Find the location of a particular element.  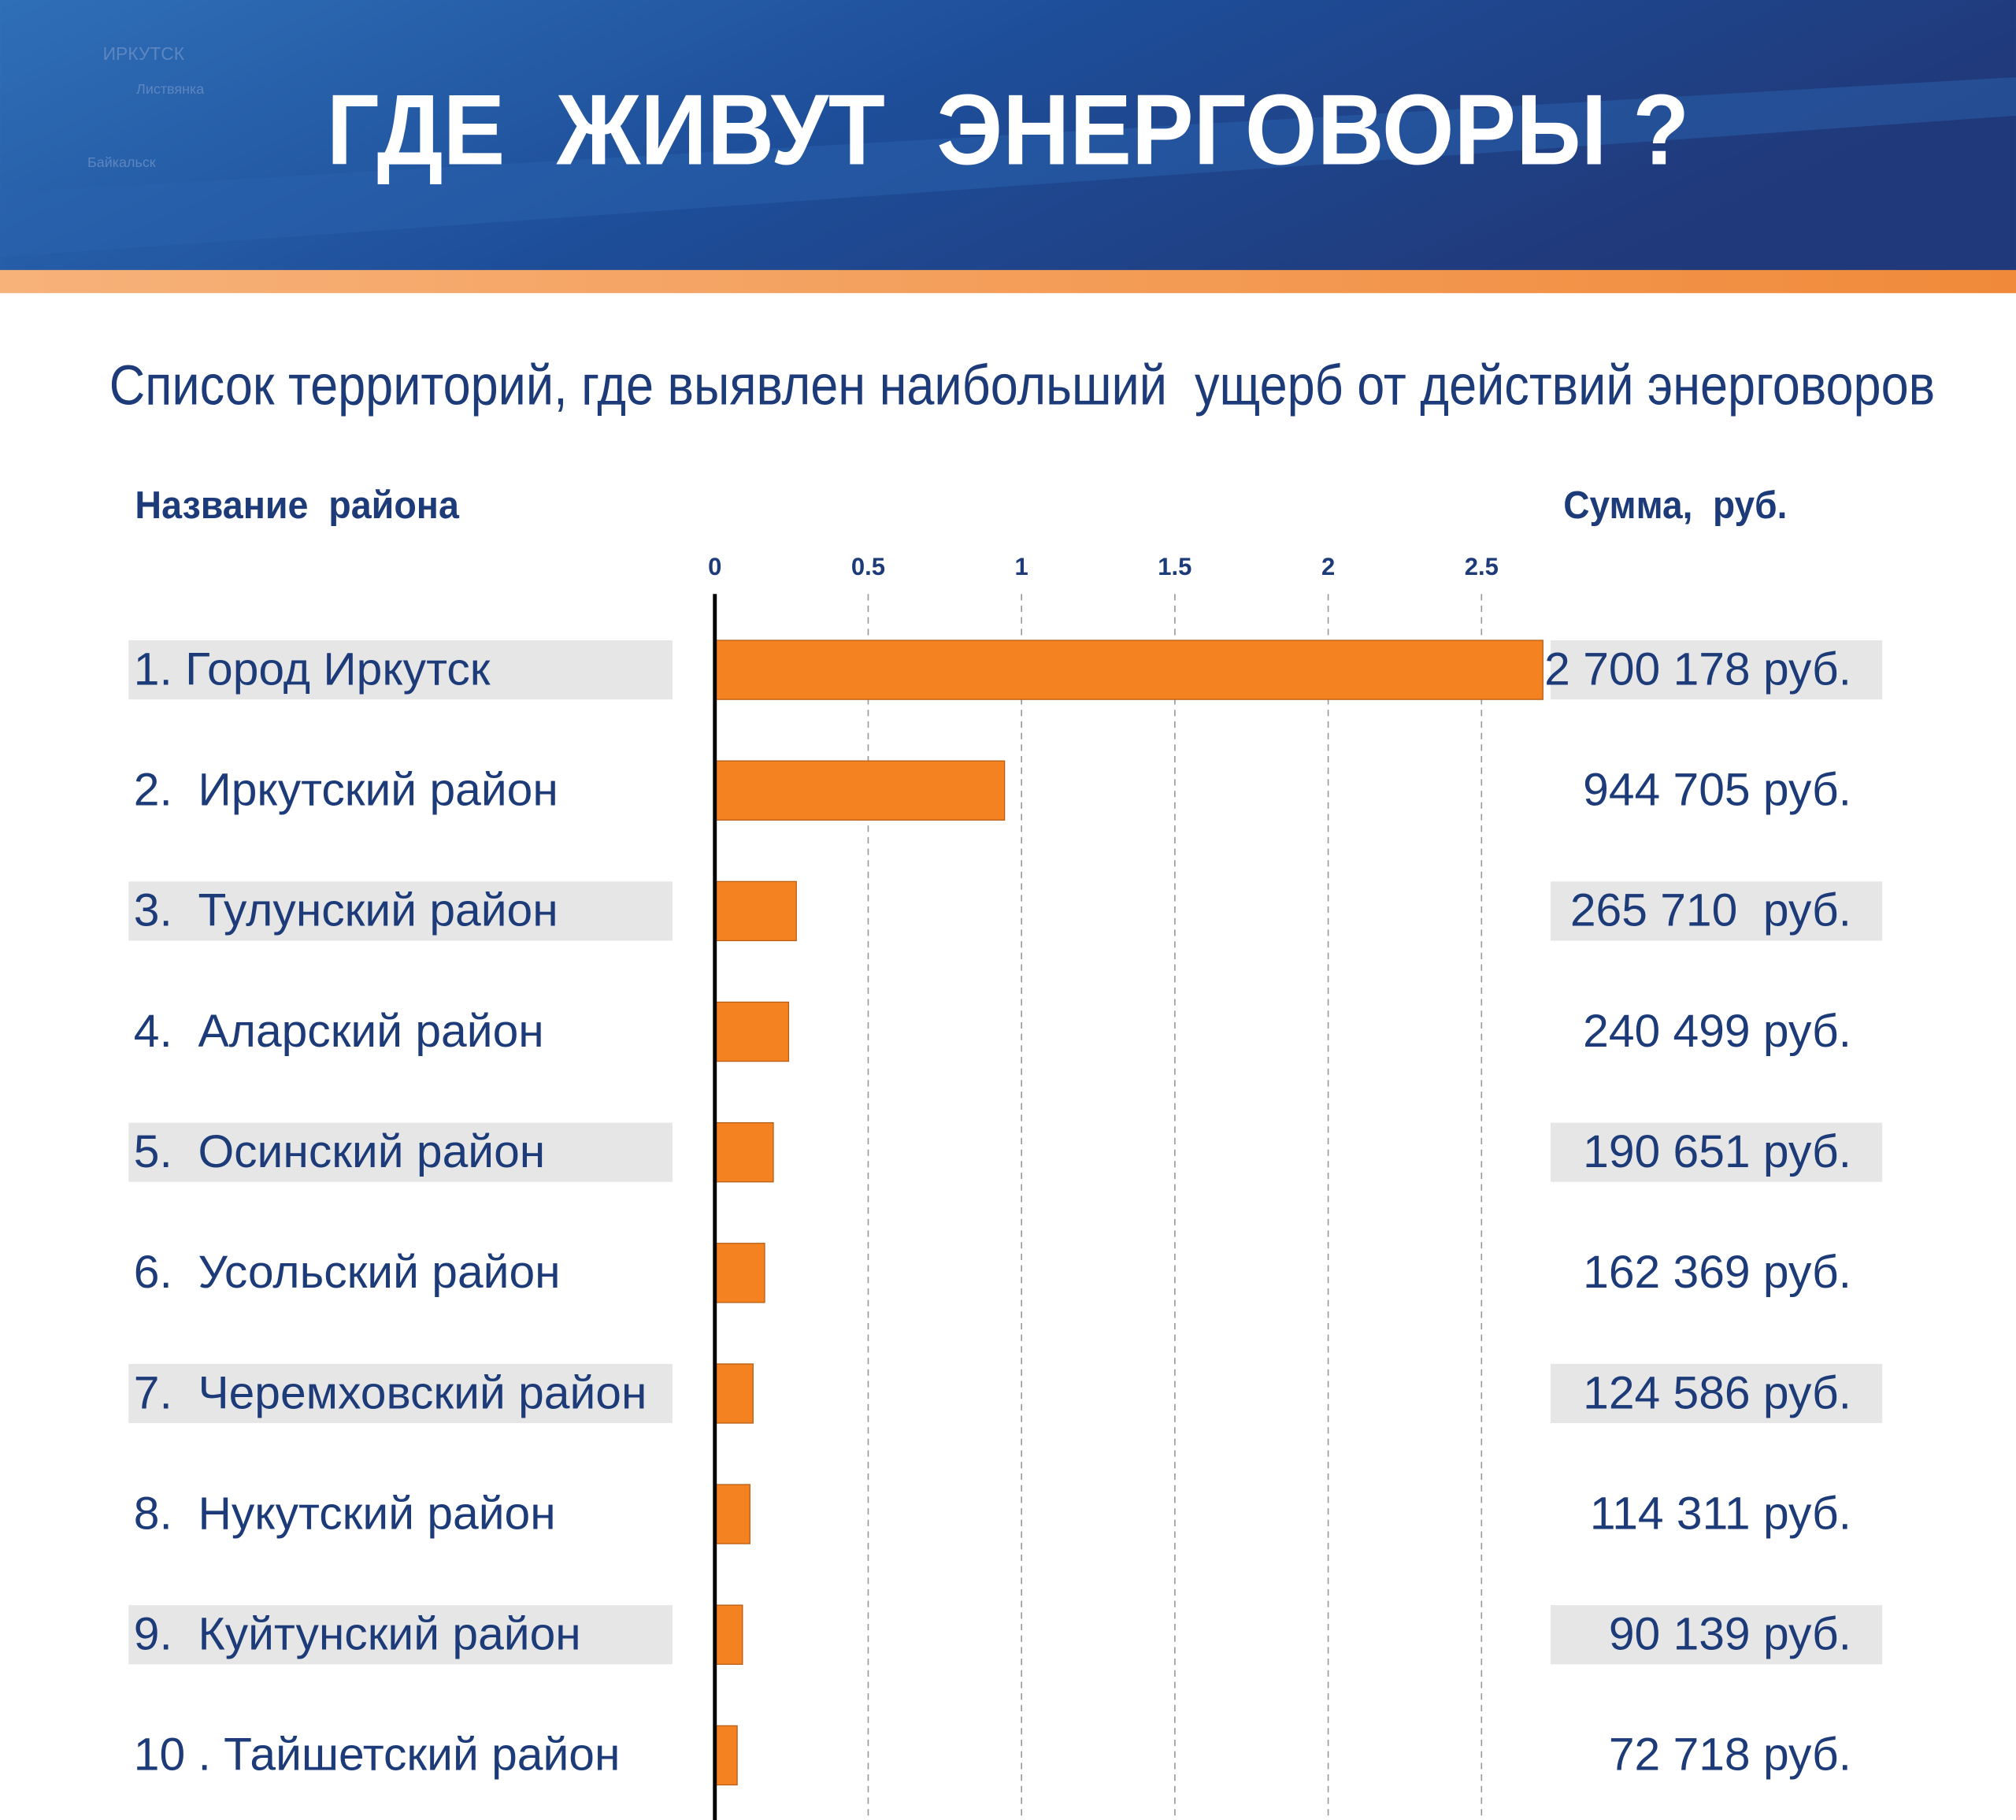

map-label: ИРКУТСК is located at coordinates (144, 53).